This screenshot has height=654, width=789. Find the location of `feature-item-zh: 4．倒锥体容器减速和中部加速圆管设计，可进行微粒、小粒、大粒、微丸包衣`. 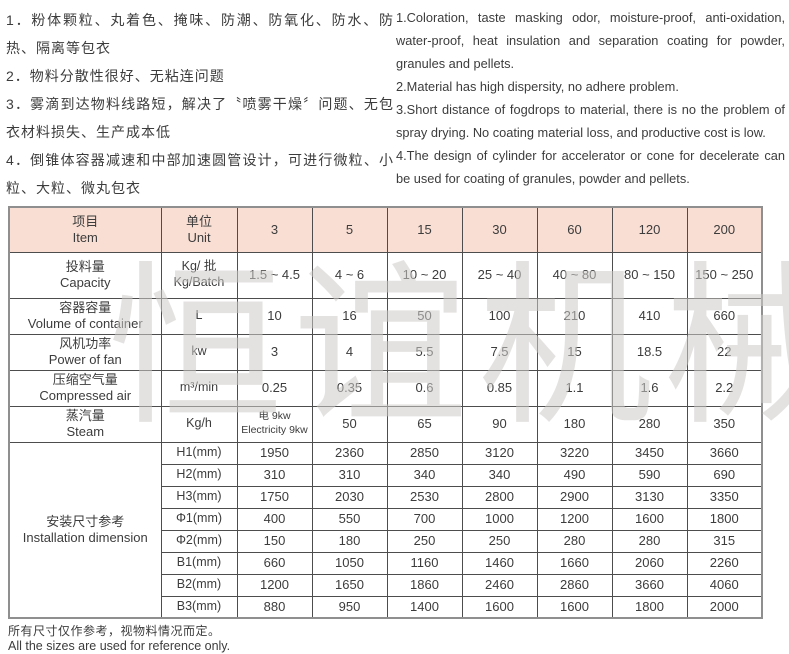

feature-item-zh: 4．倒锥体容器减速和中部加速圆管设计，可进行微粒、小粒、大粒、微丸包衣 is located at coordinates (200, 174).